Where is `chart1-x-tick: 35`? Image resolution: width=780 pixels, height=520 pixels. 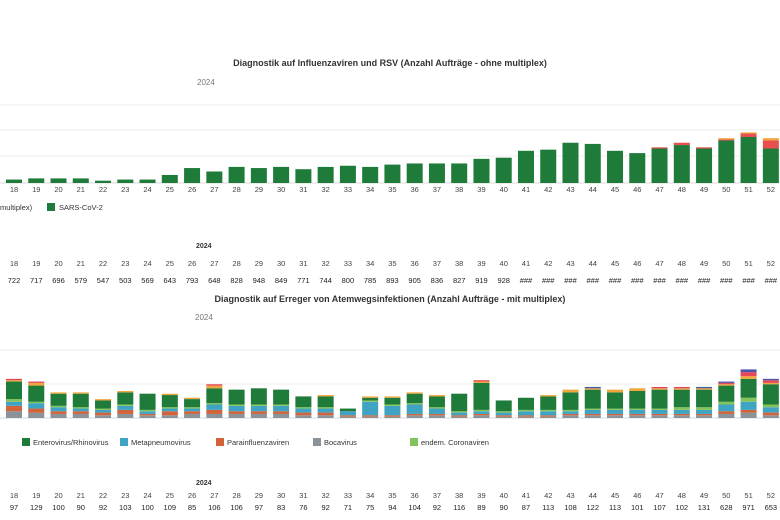 chart1-x-tick: 35 is located at coordinates (392, 189).